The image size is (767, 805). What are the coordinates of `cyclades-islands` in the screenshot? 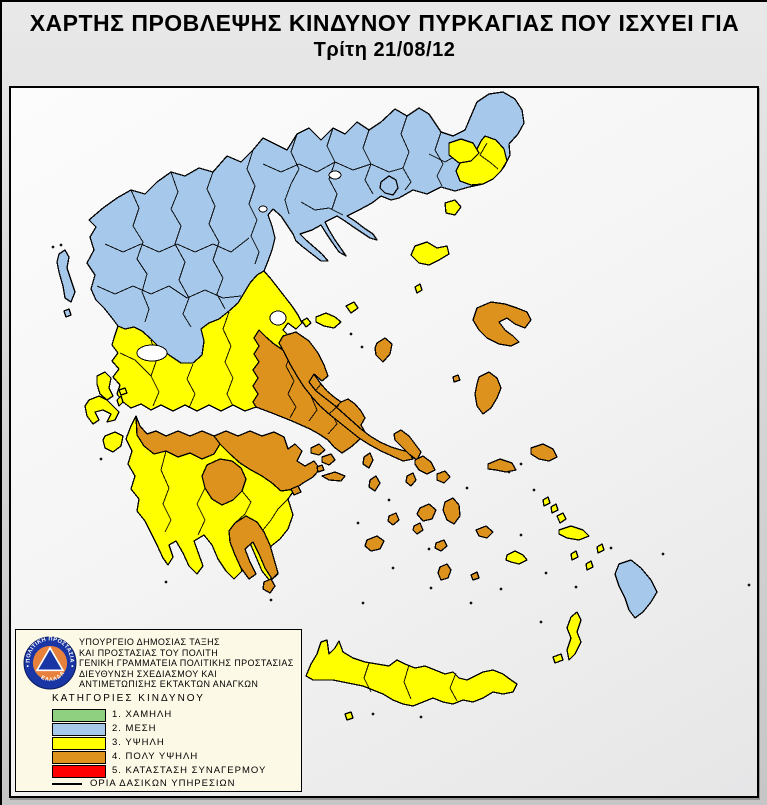 It's located at (428, 505).